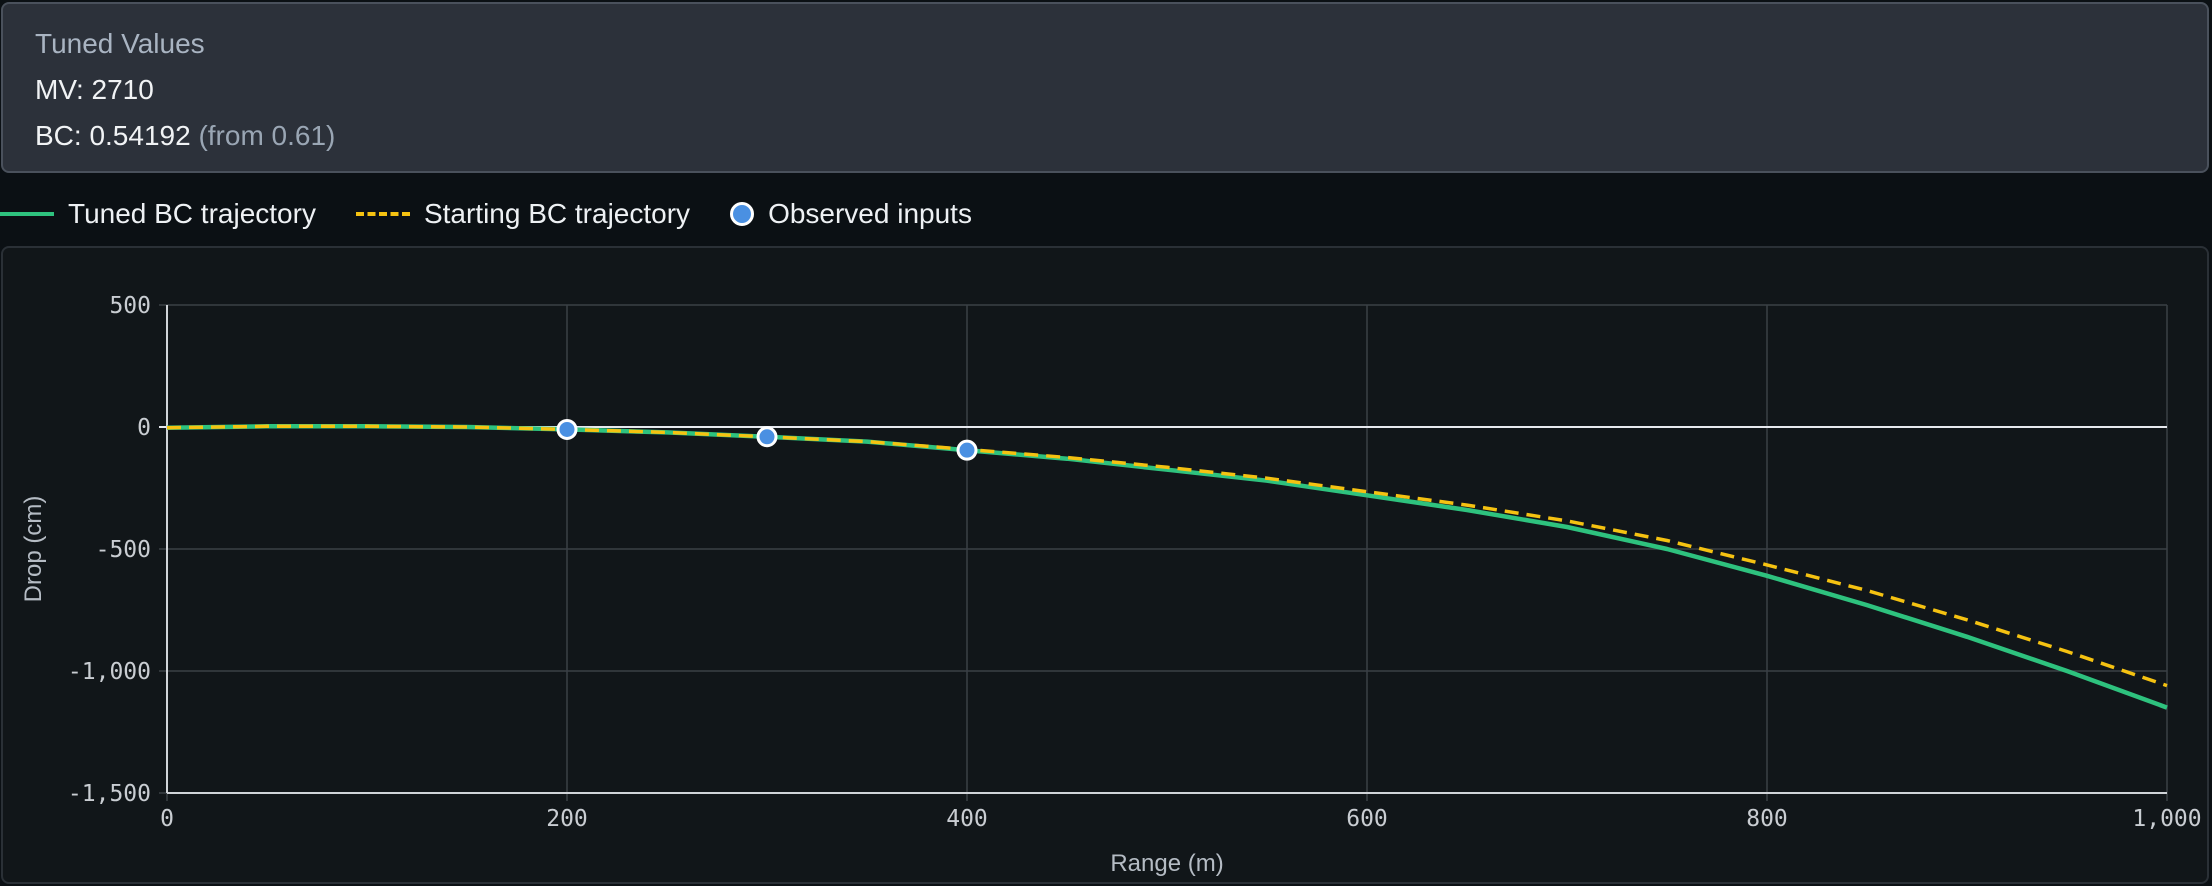 The height and width of the screenshot is (886, 2212). Describe the element at coordinates (167, 819) in the screenshot. I see `x-tick-label: 0` at that location.